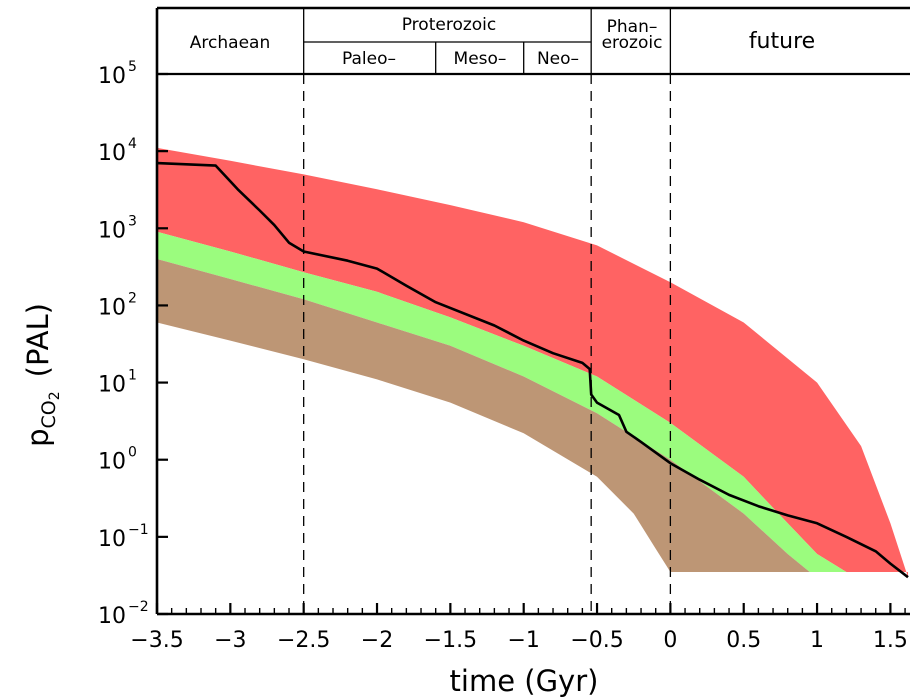 Image resolution: width=910 pixels, height=697 pixels. Describe the element at coordinates (890, 640) in the screenshot. I see `x-tick-label: 1.5` at that location.